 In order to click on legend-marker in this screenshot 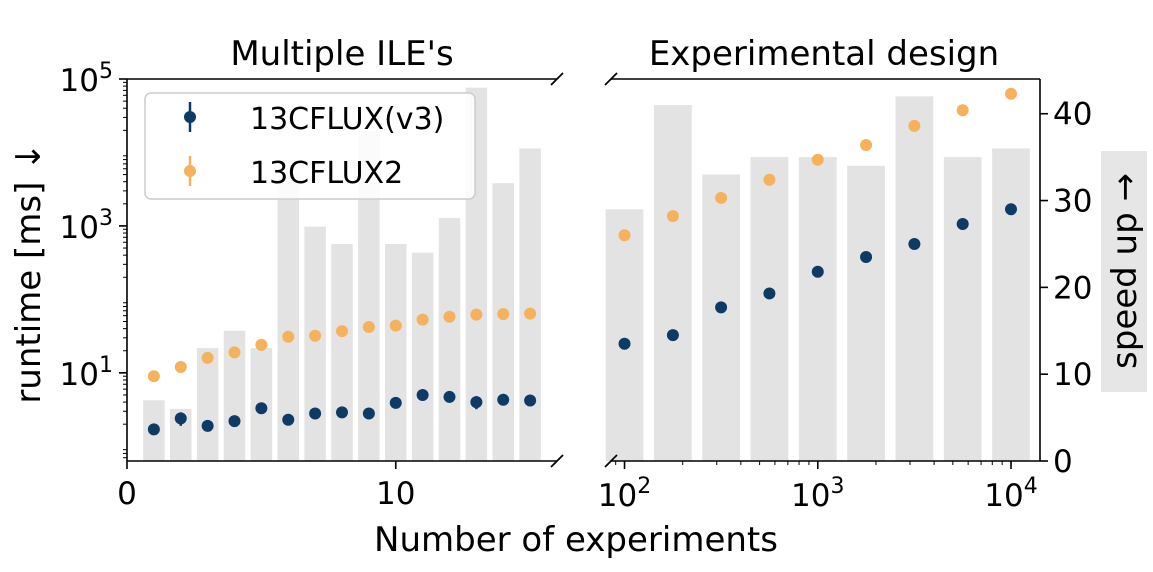, I will do `click(190, 117)`.